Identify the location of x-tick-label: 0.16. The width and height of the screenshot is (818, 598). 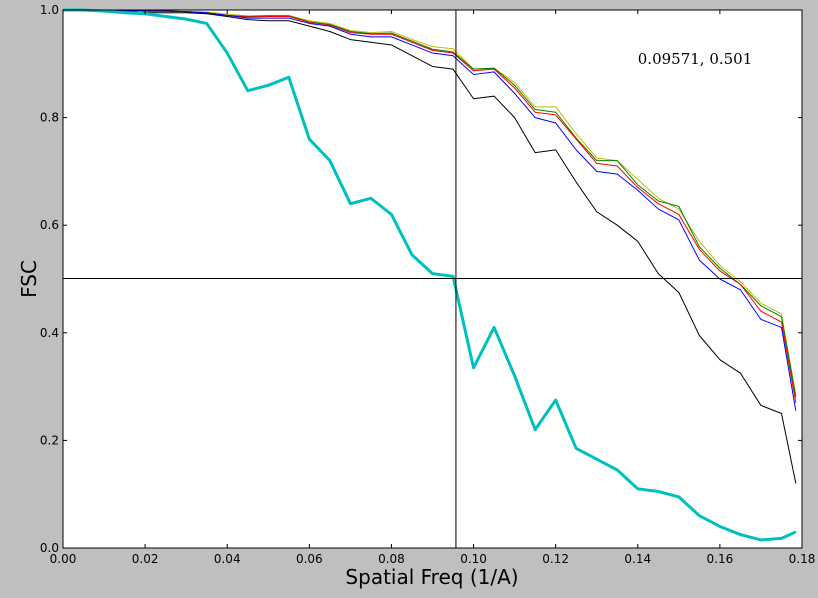
(720, 559).